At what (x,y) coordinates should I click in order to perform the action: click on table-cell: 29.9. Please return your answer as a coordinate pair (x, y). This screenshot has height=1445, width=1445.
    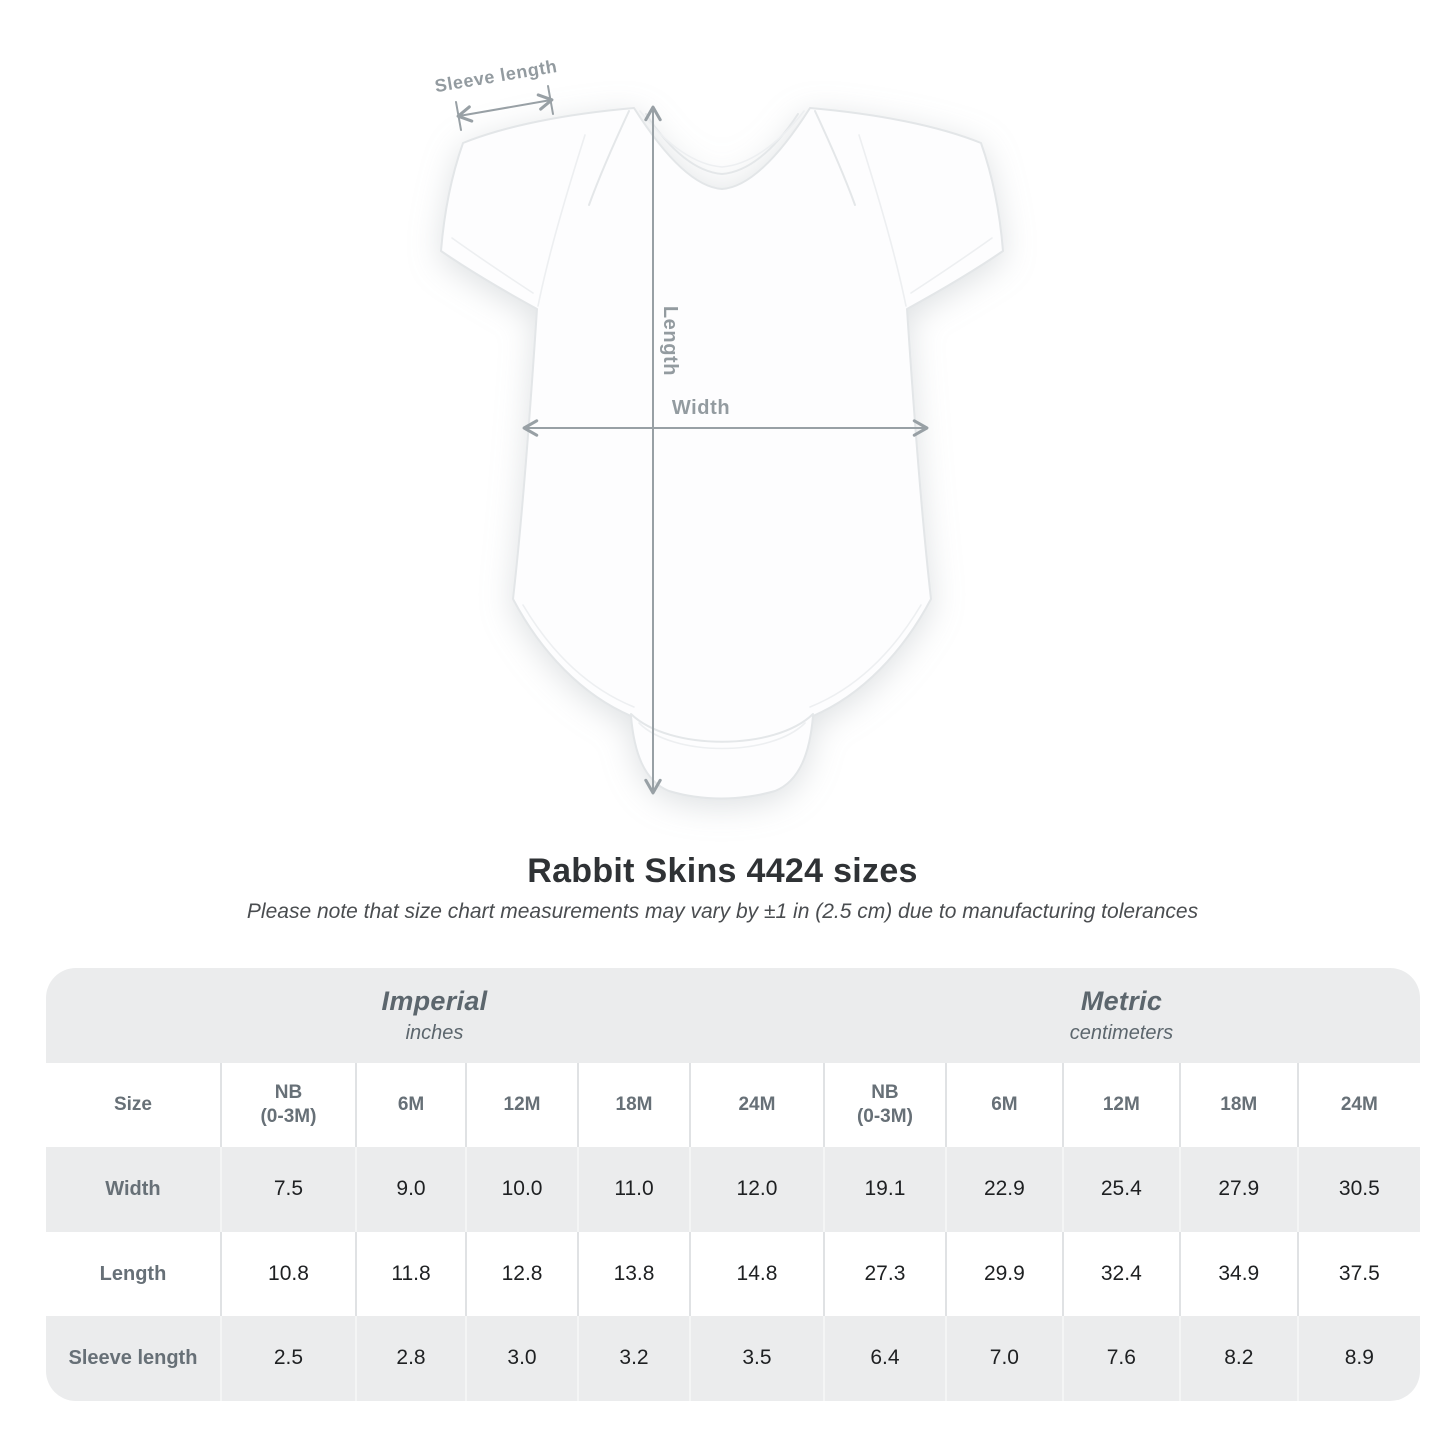
    Looking at the image, I should click on (1003, 1274).